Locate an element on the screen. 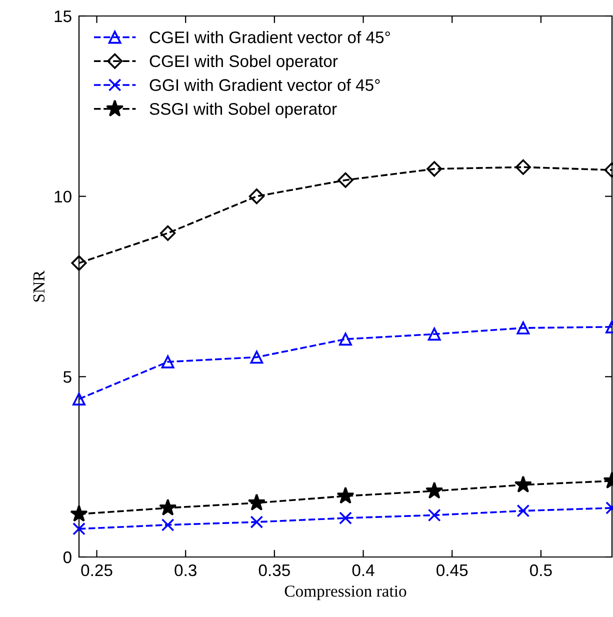  y-tick-label: 15 is located at coordinates (63, 16).